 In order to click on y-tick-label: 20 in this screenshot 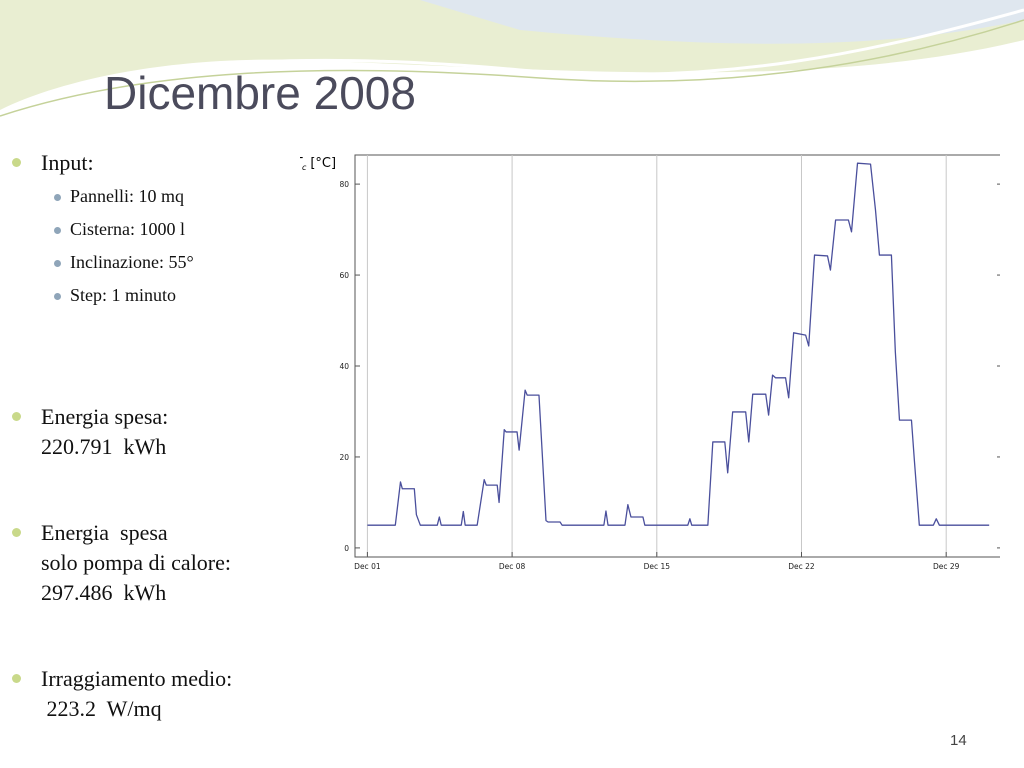, I will do `click(344, 457)`.